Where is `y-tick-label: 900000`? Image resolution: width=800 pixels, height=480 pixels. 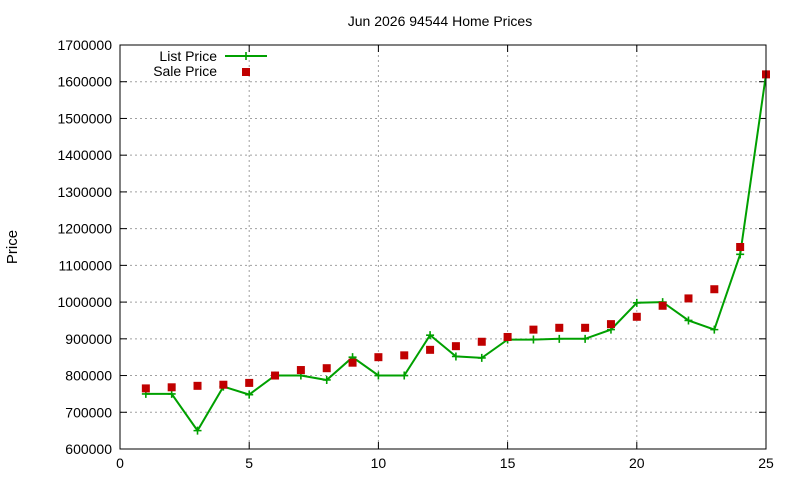
y-tick-label: 900000 is located at coordinates (88, 339).